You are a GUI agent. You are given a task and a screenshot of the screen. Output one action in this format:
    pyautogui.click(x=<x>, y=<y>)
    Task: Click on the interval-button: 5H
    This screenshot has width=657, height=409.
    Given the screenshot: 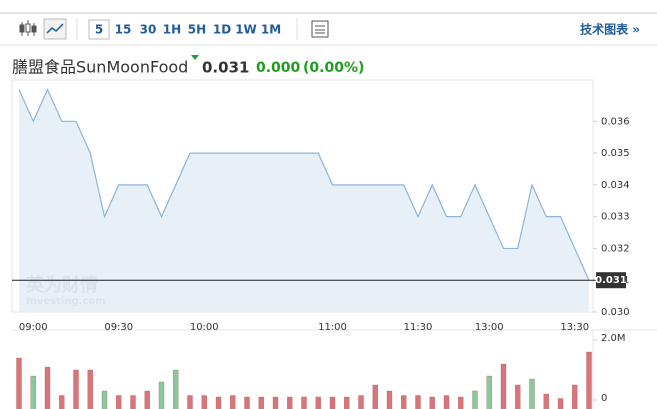 What is the action you would take?
    pyautogui.click(x=197, y=30)
    